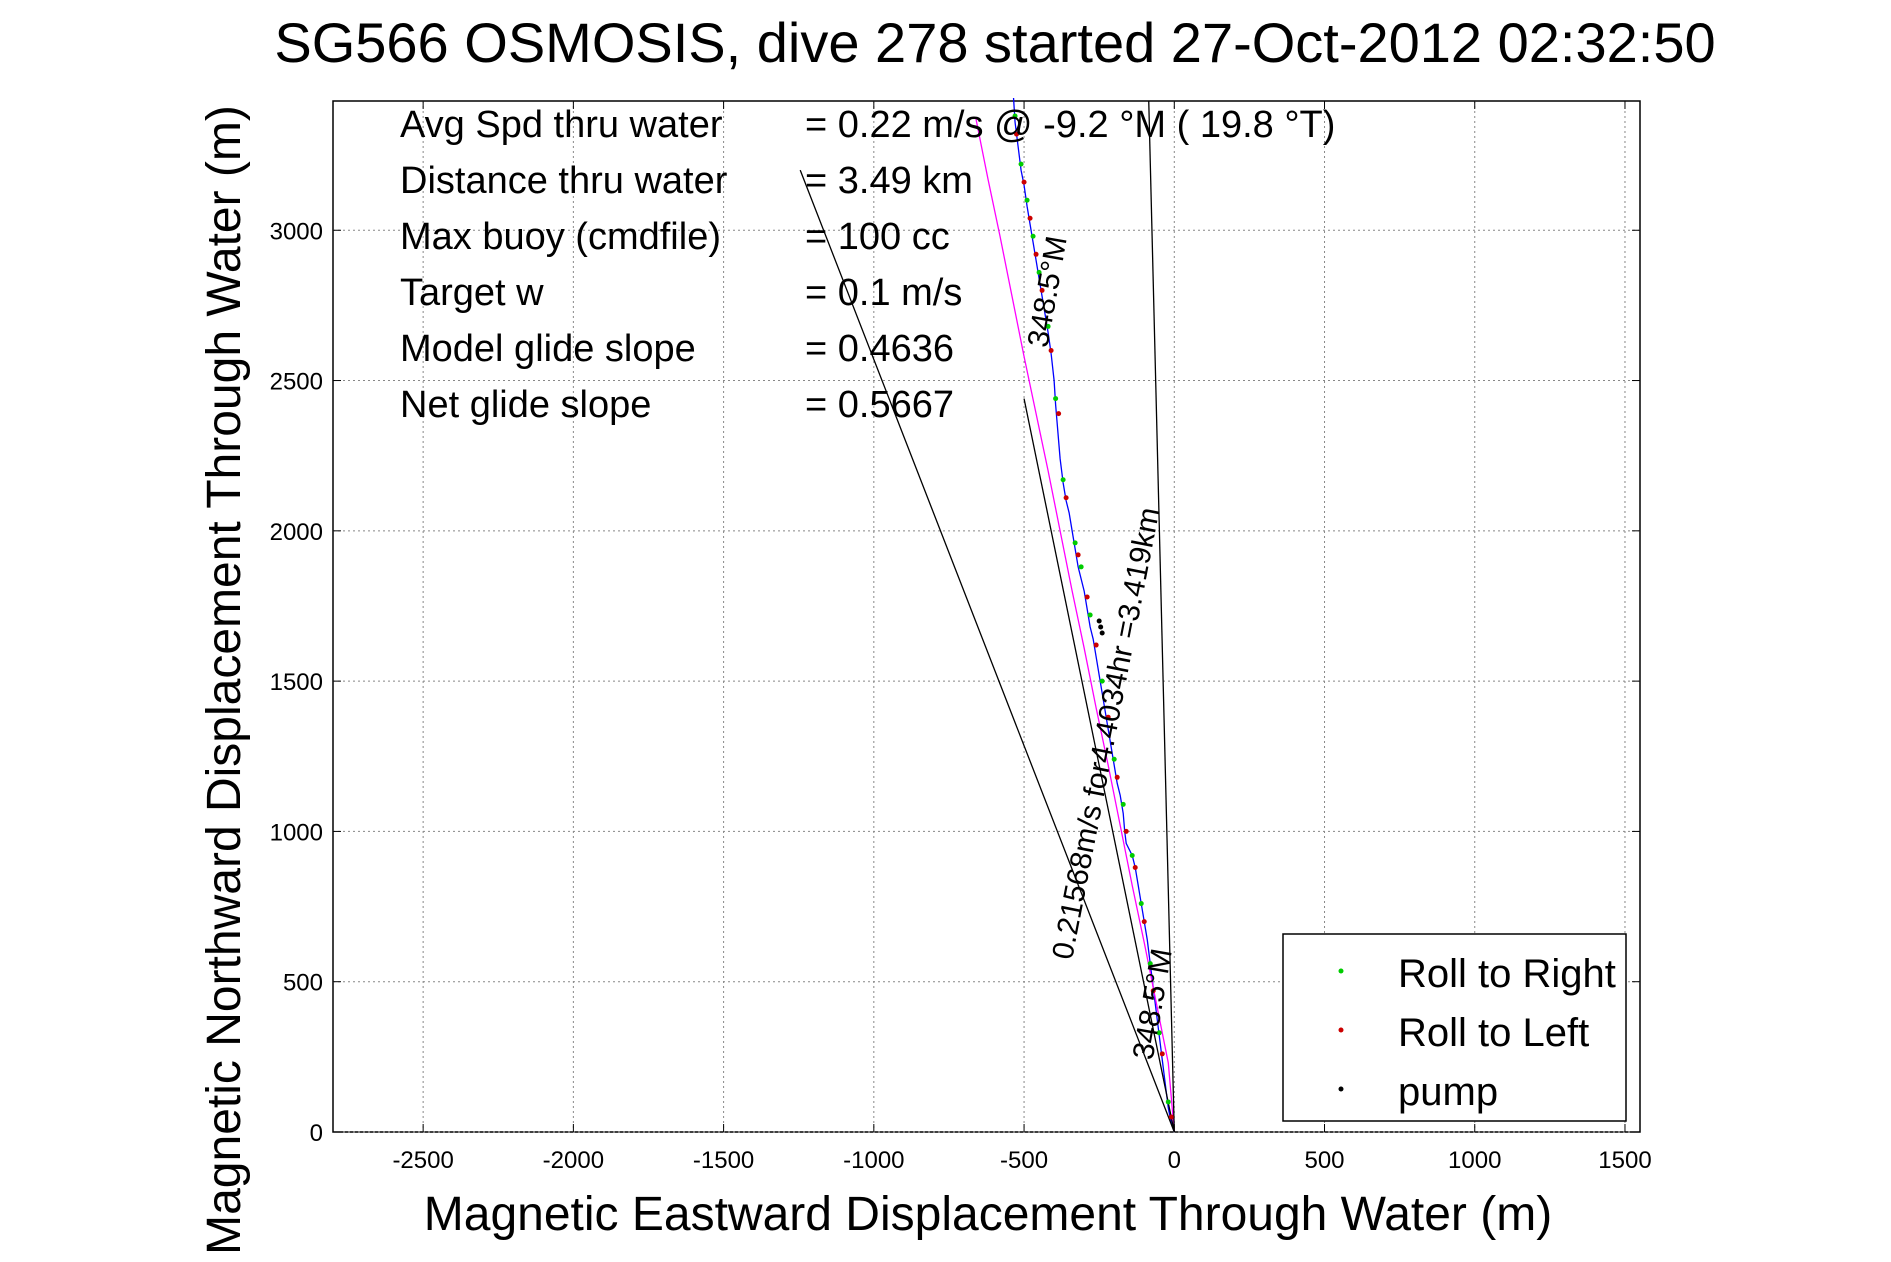 This screenshot has width=1891, height=1262. What do you see at coordinates (561, 125) in the screenshot?
I see `info-label: Avg Spd thru water` at bounding box center [561, 125].